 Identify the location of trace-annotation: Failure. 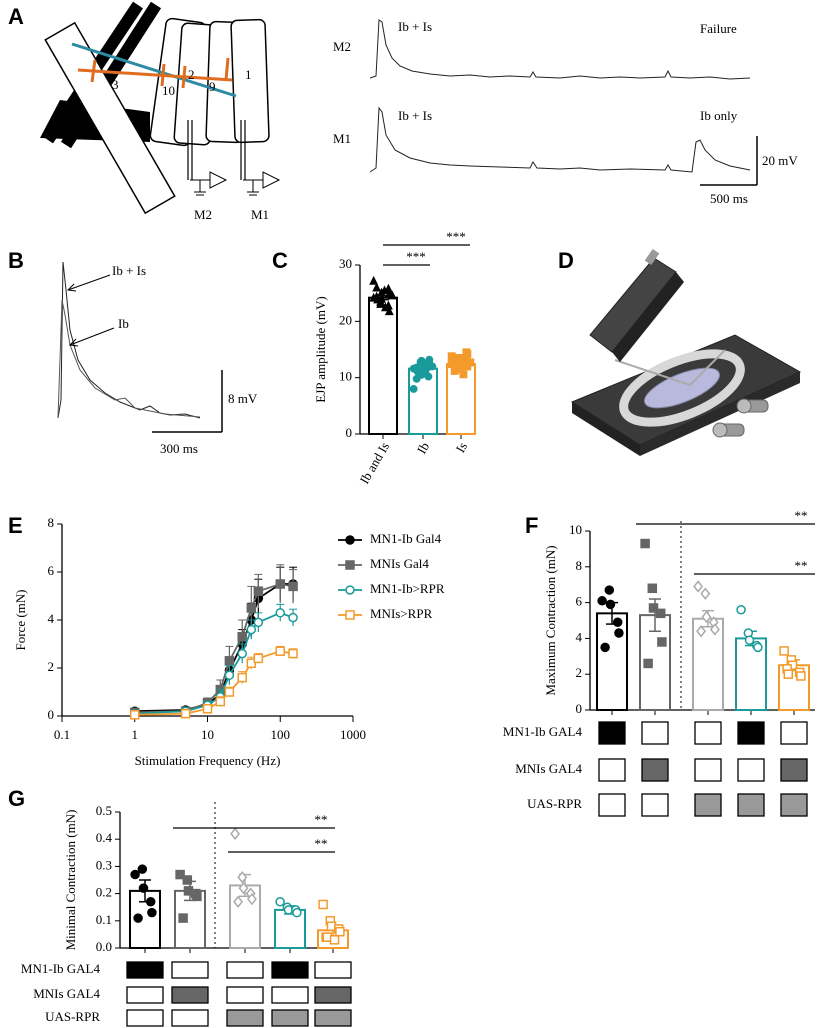
(718, 28).